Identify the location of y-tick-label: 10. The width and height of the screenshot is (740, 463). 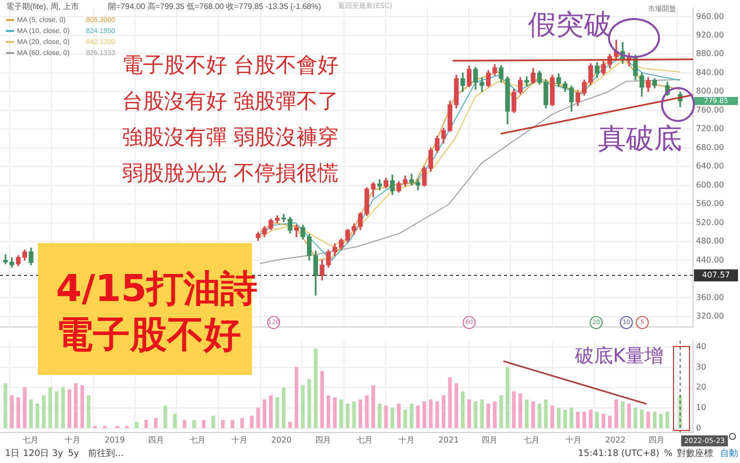
(701, 407).